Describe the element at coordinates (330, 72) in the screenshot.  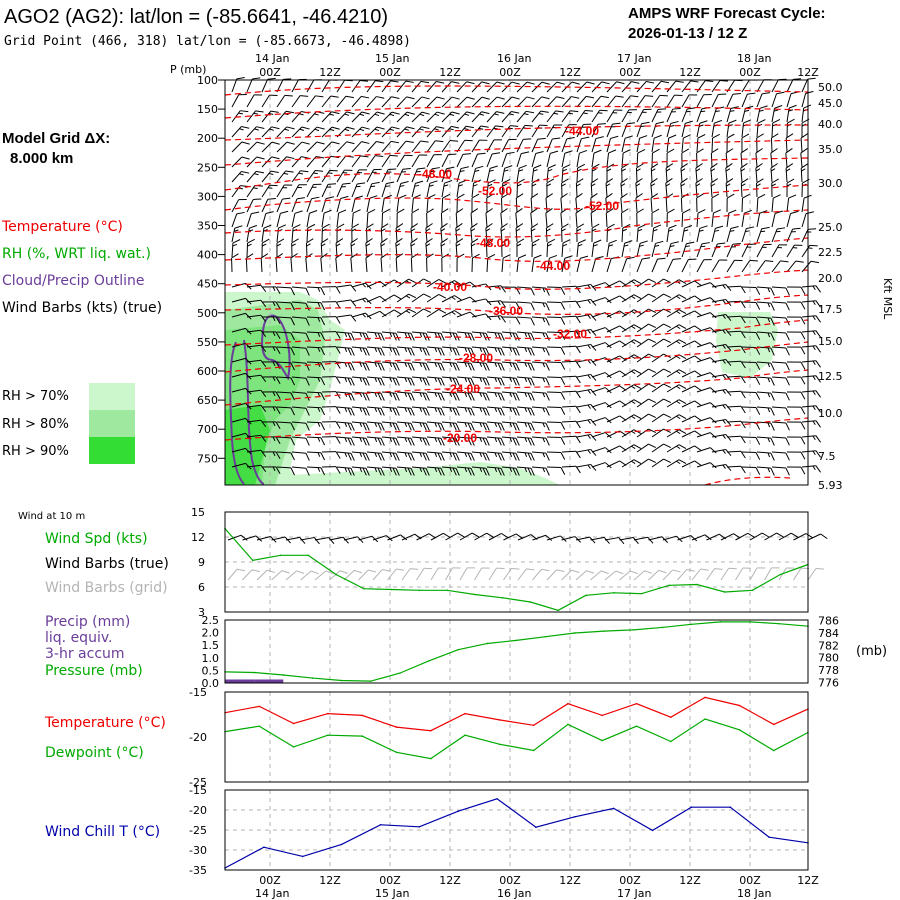
I see `time-label-top: 12Z` at that location.